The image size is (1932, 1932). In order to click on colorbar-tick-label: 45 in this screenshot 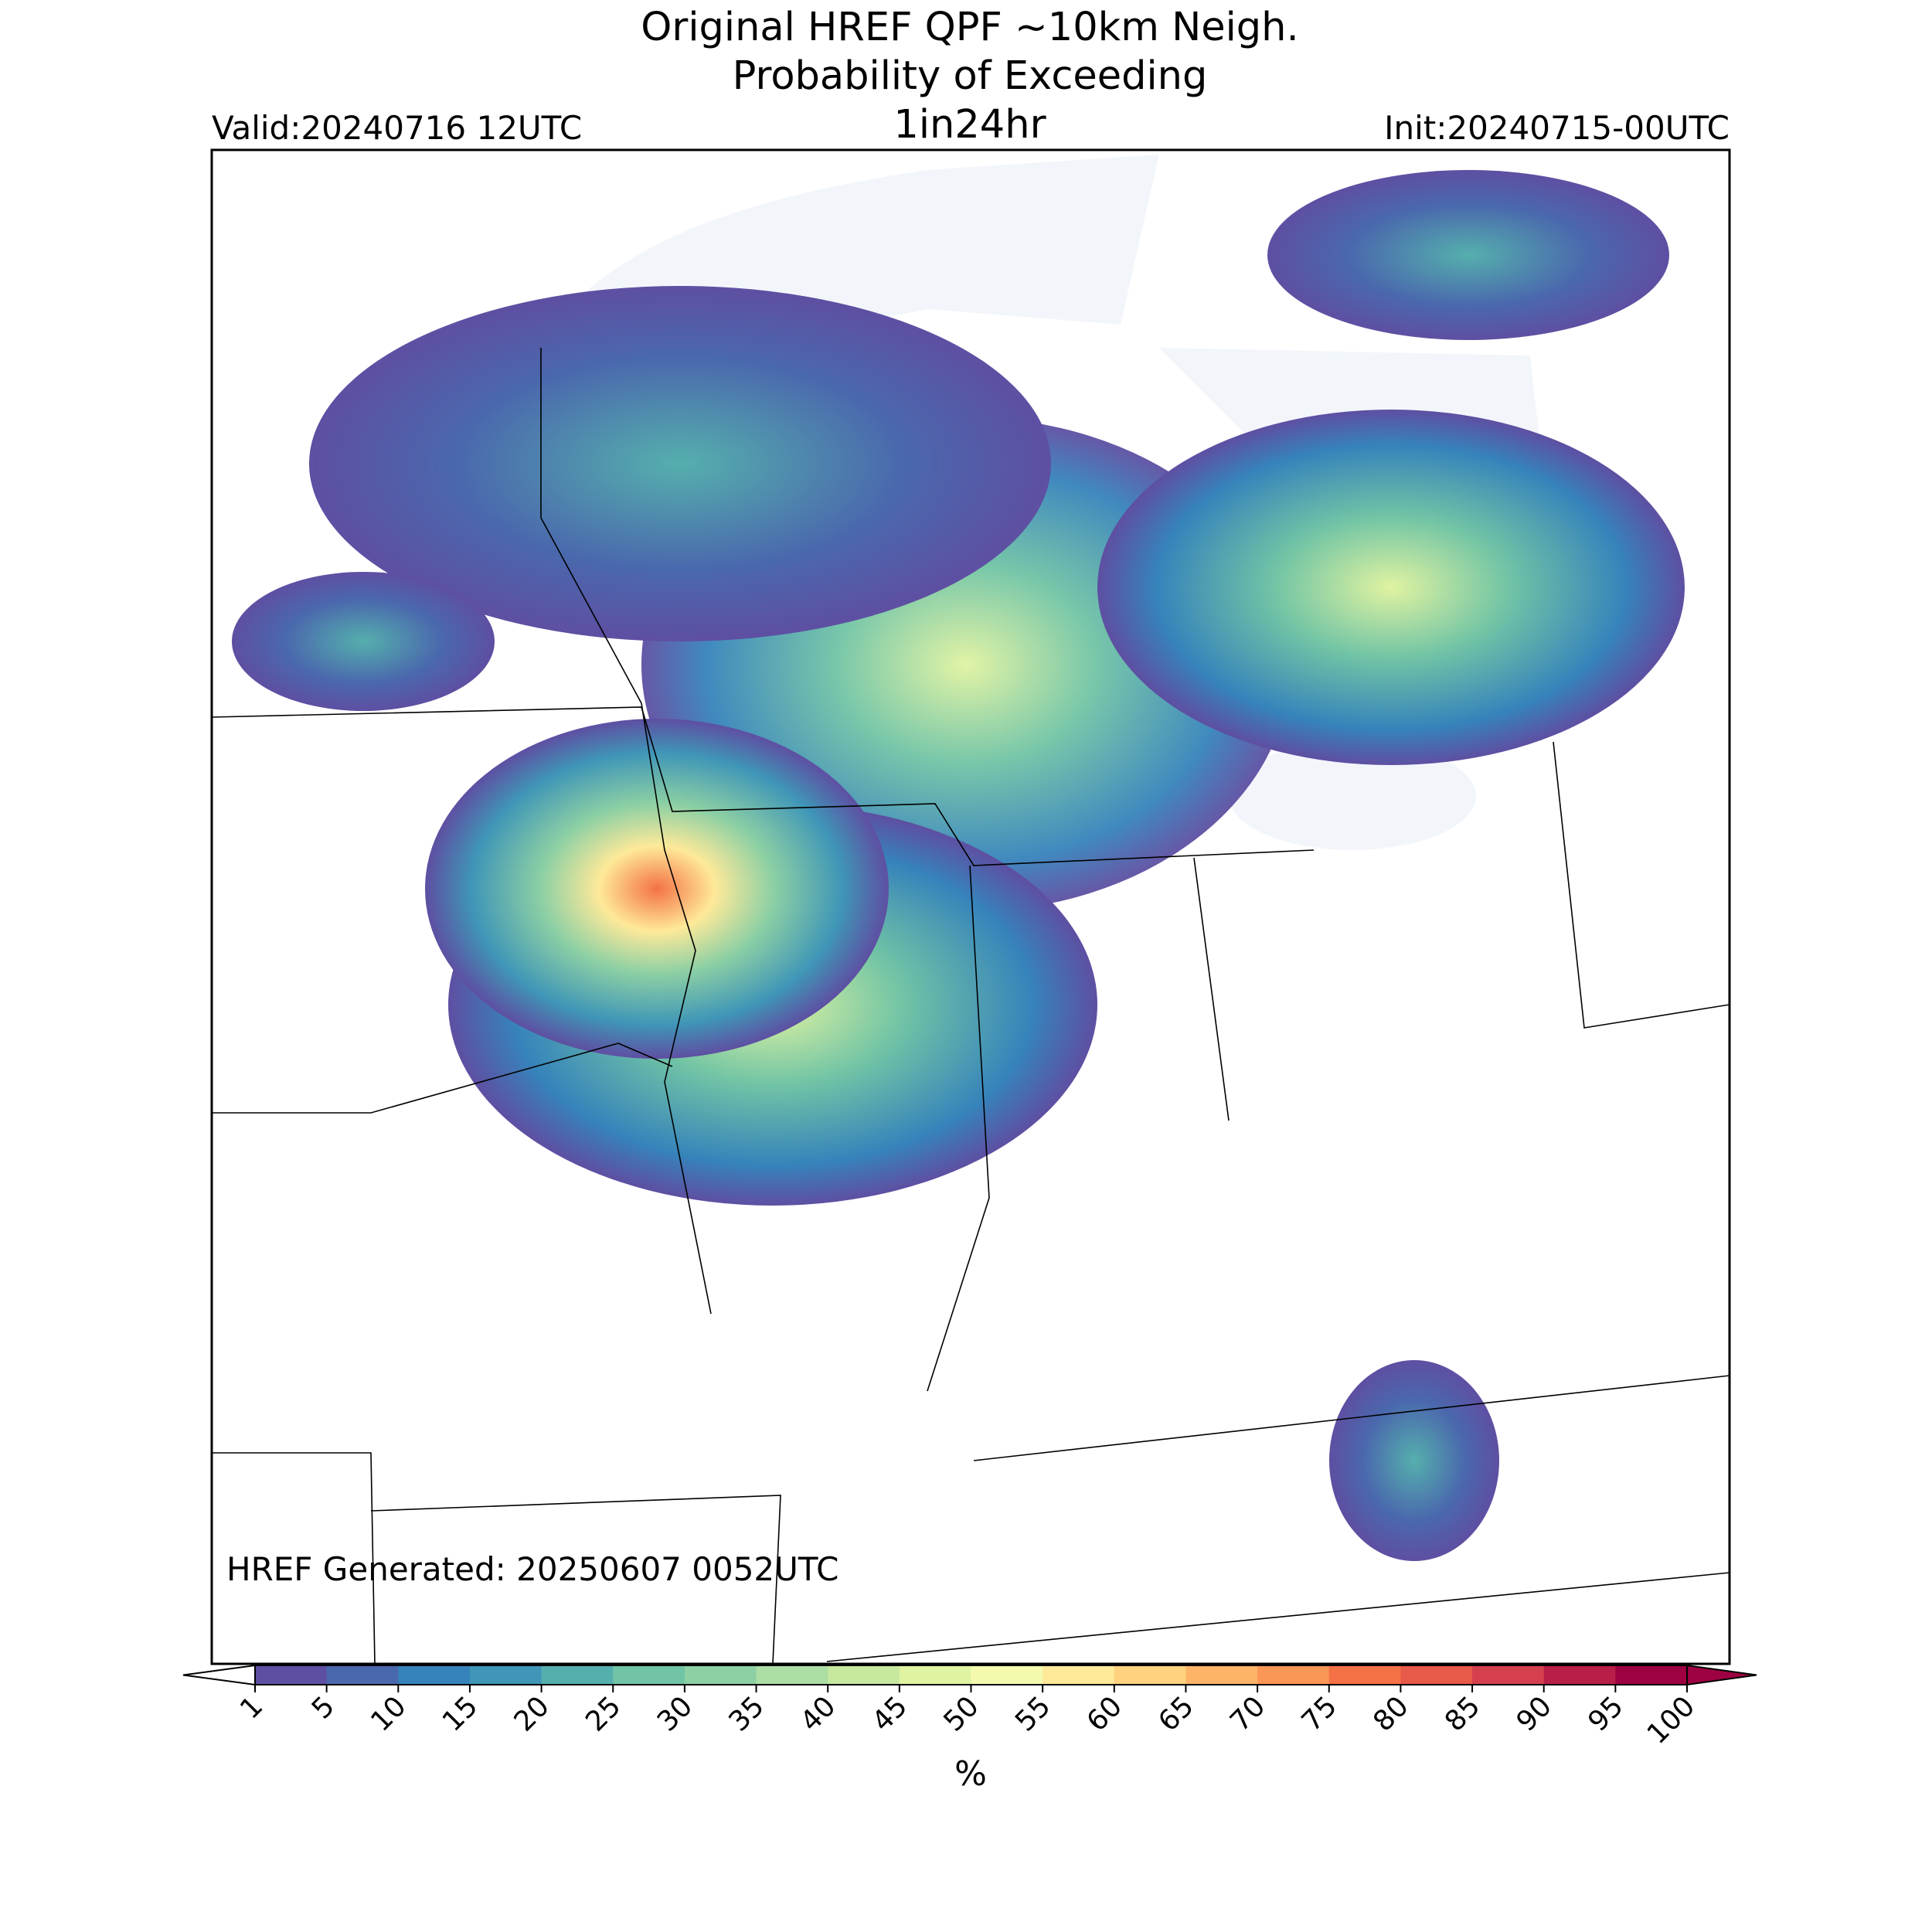, I will do `click(890, 1714)`.